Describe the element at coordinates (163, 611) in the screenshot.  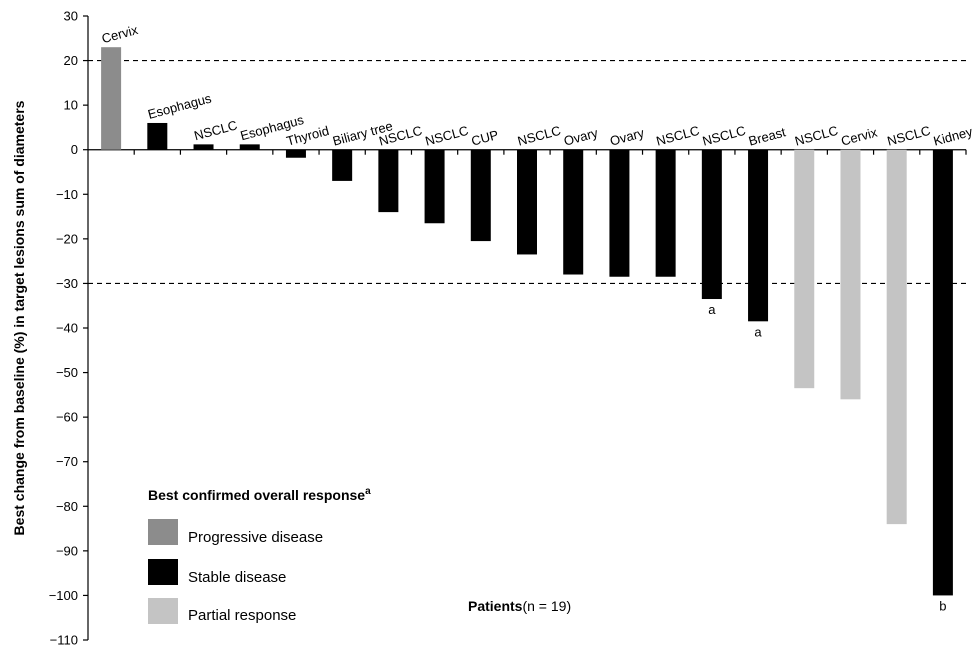
I see `legend-swatch-partial` at that location.